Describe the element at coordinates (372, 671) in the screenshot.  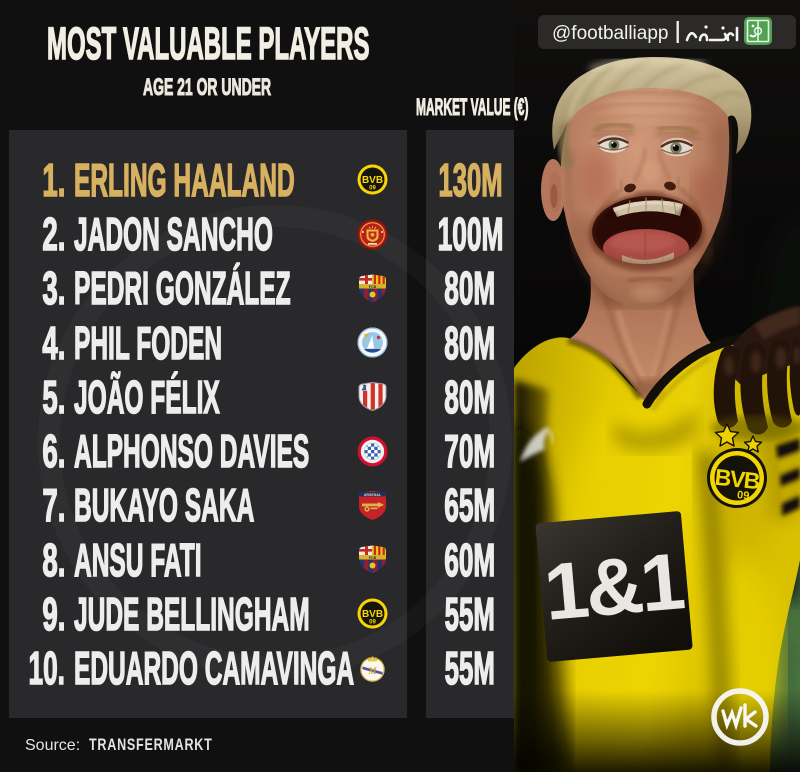
I see `svg-text: M` at that location.